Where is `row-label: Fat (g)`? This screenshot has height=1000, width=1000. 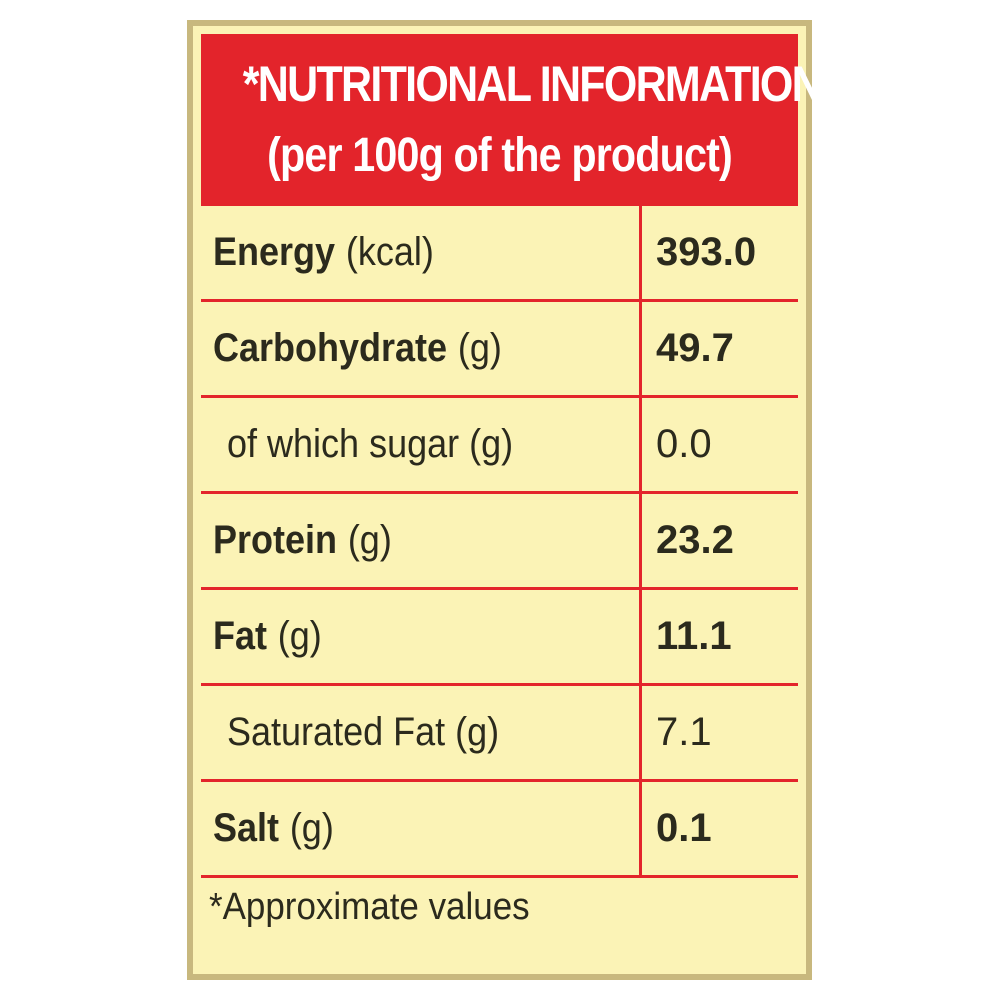
row-label: Fat (g) is located at coordinates (267, 636).